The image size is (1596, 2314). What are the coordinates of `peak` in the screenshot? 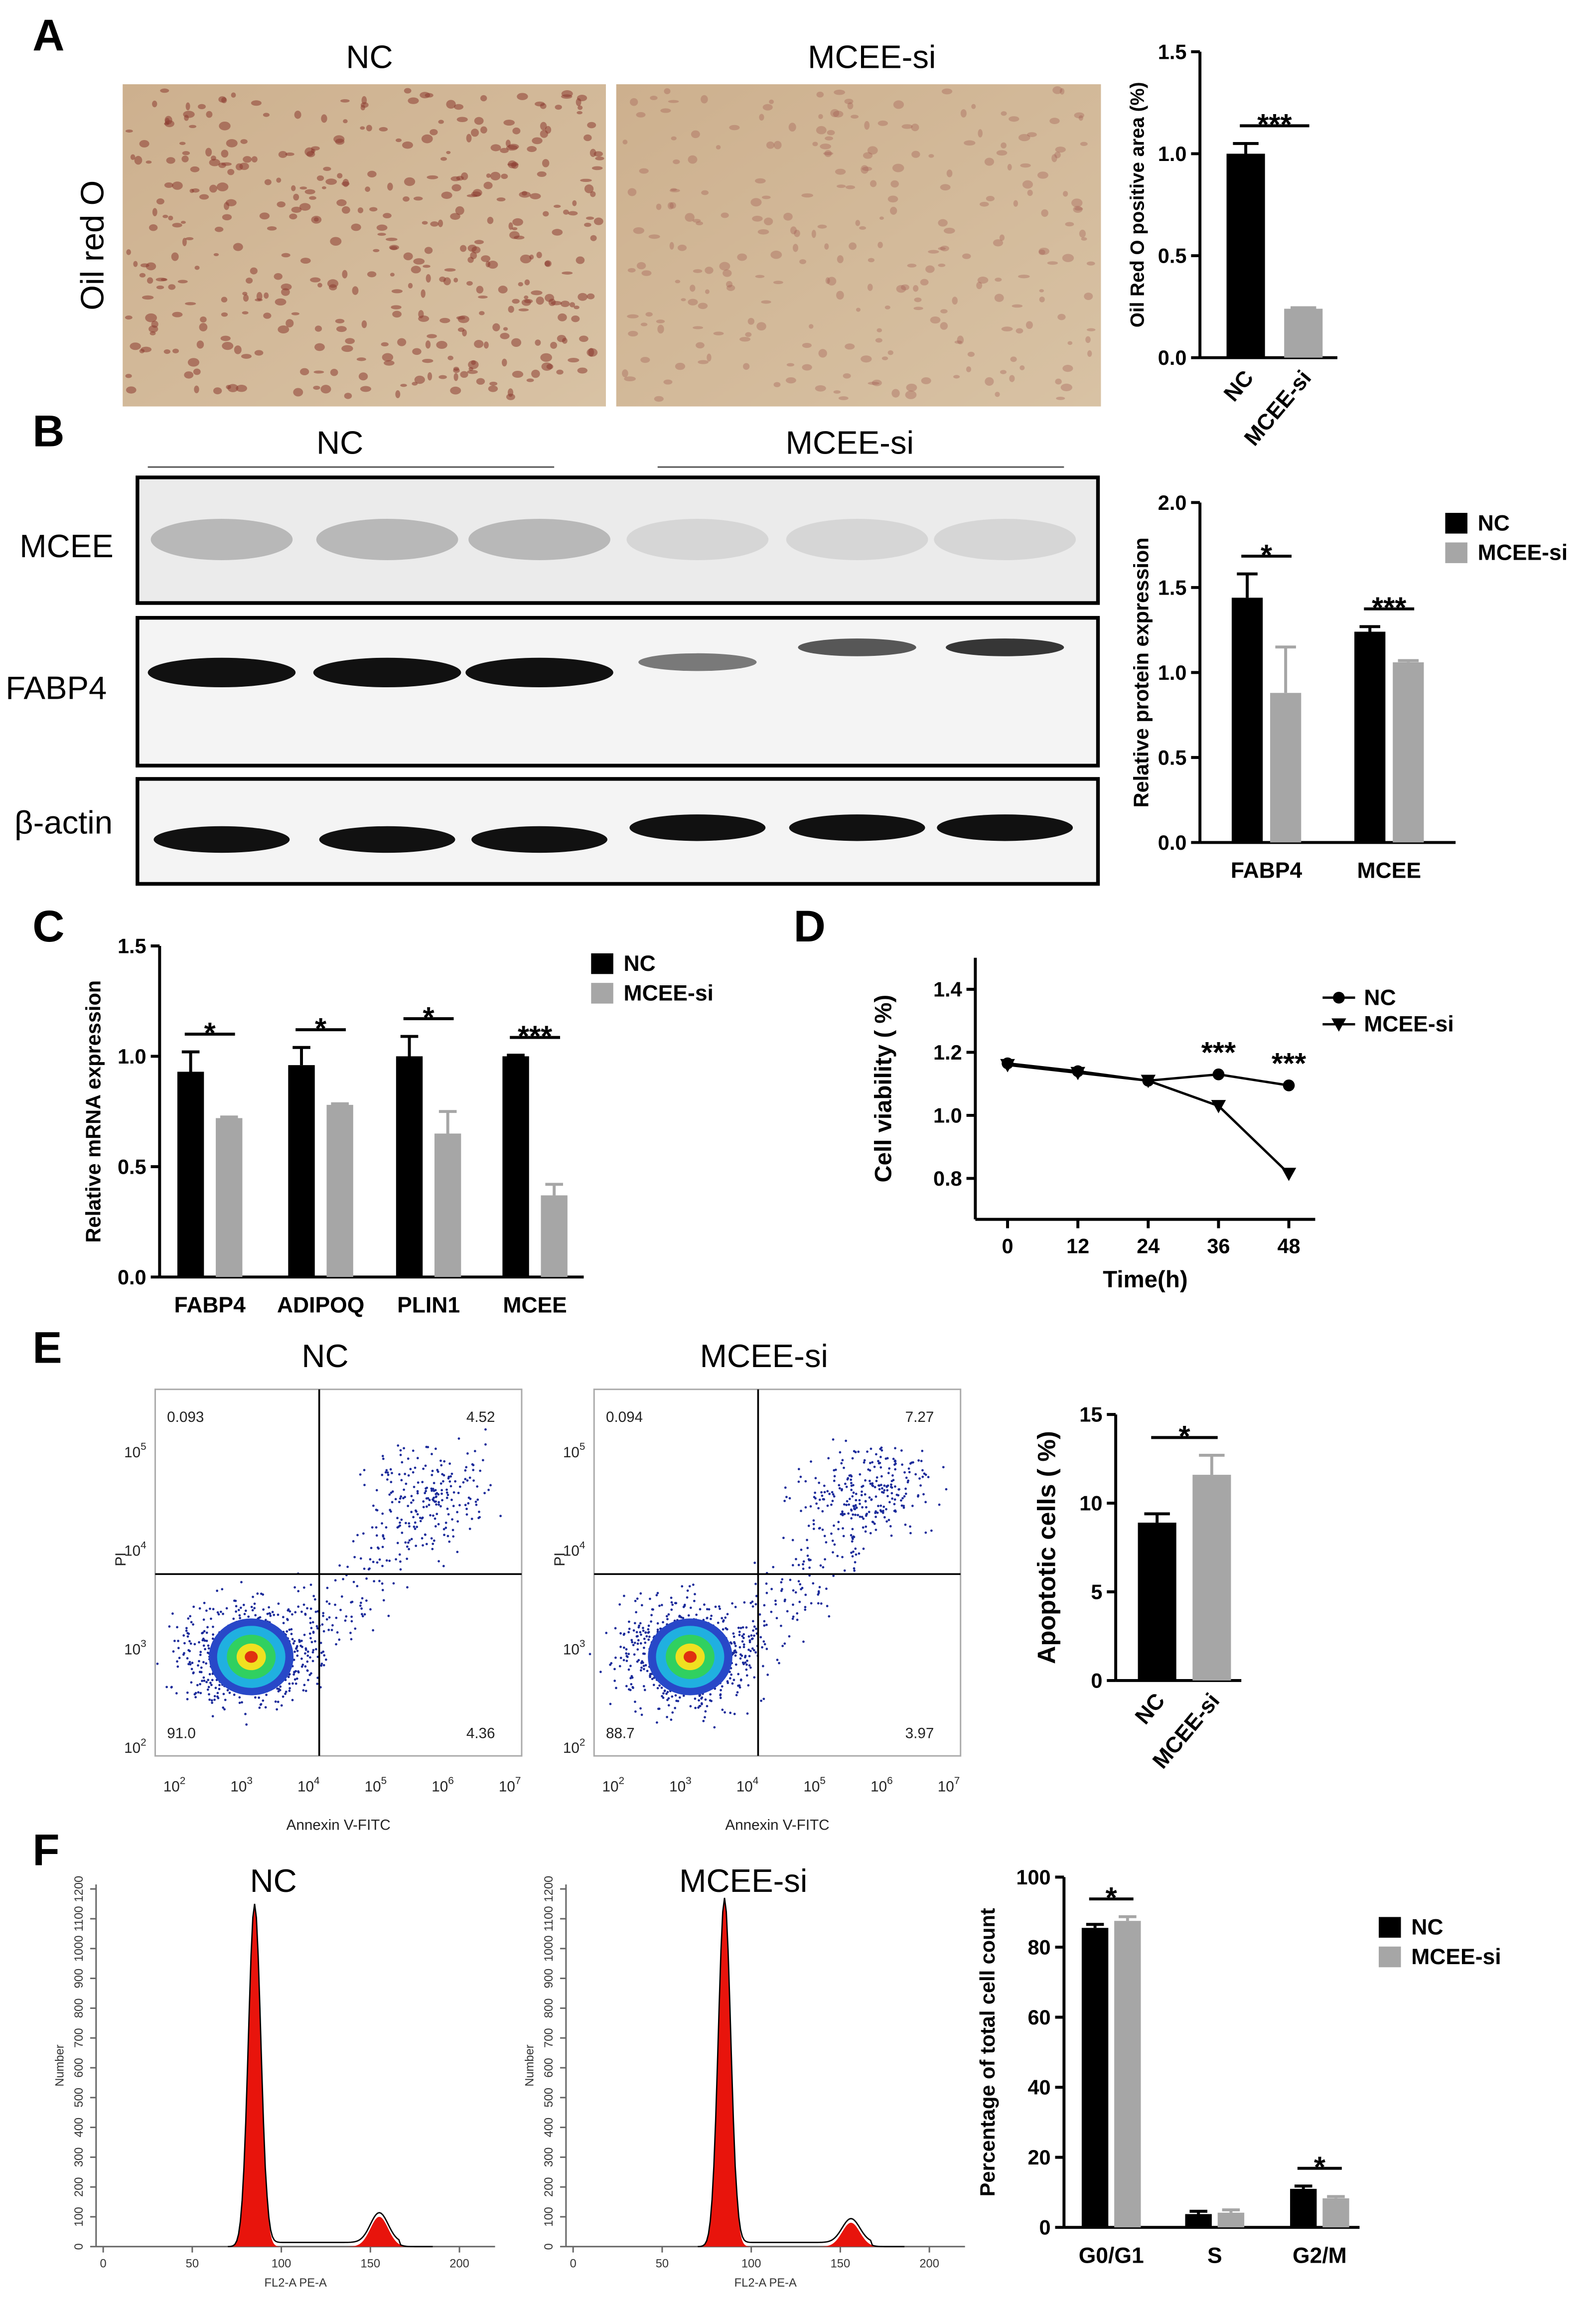 It's located at (725, 2072).